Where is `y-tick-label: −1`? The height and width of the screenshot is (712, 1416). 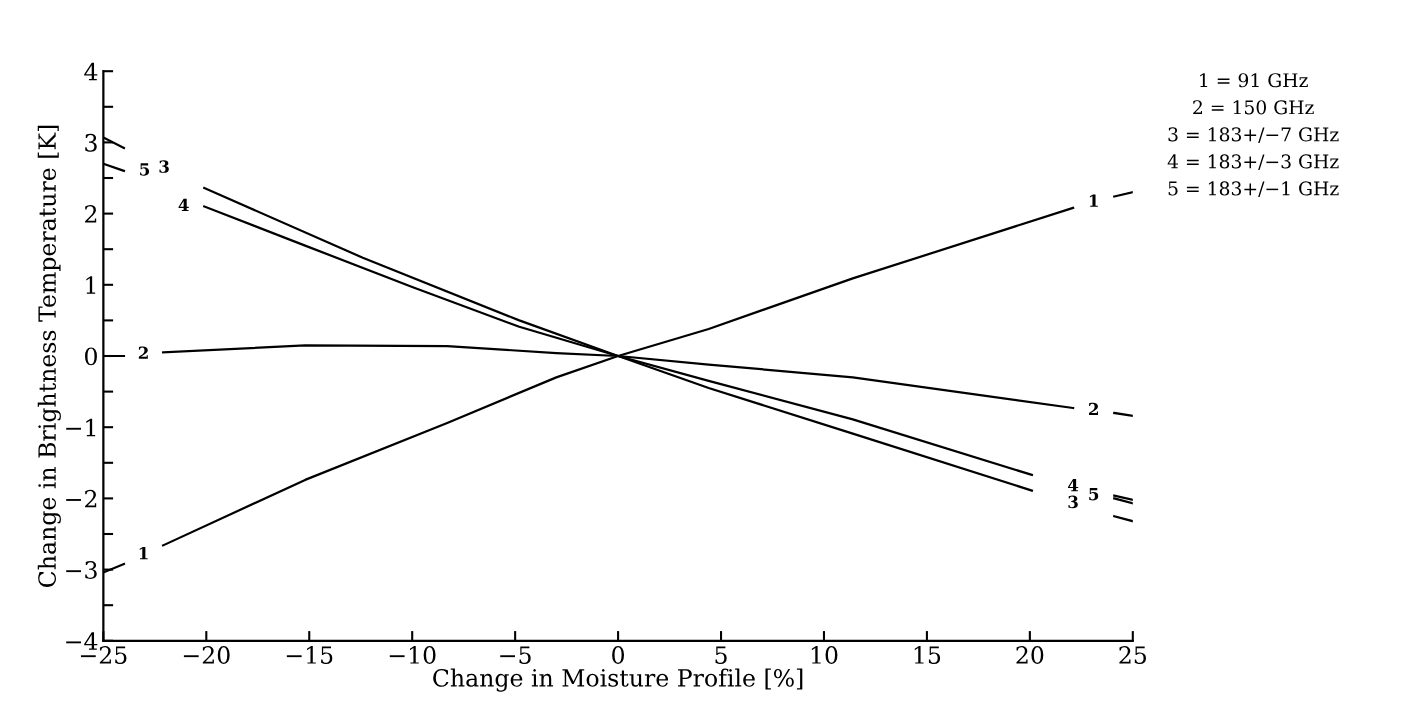
y-tick-label: −1 is located at coordinates (81, 427).